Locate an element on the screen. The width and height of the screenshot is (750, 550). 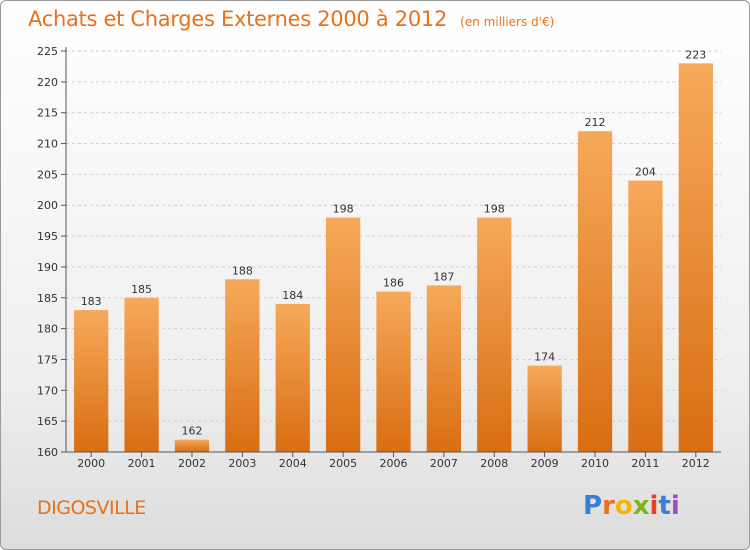
logo-letter: r is located at coordinates (608, 506).